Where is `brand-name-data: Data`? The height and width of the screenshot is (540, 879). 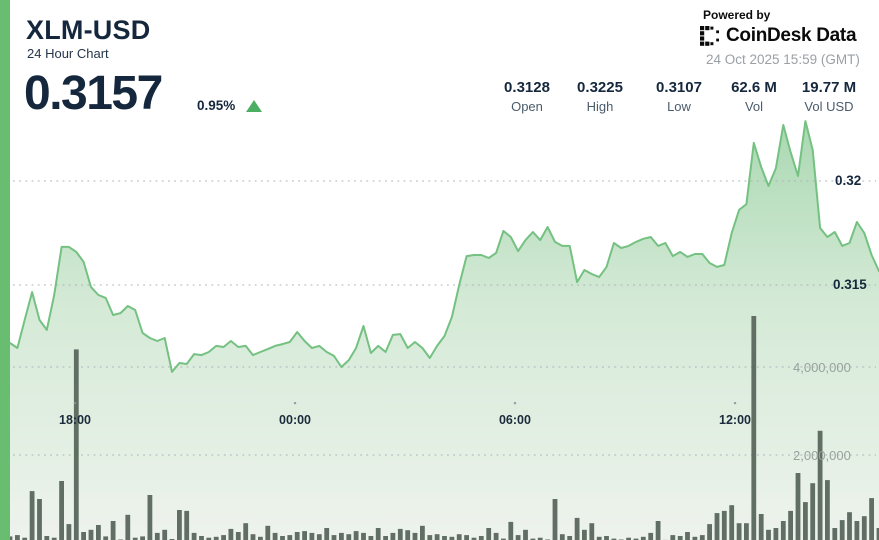
brand-name-data: Data is located at coordinates (836, 35).